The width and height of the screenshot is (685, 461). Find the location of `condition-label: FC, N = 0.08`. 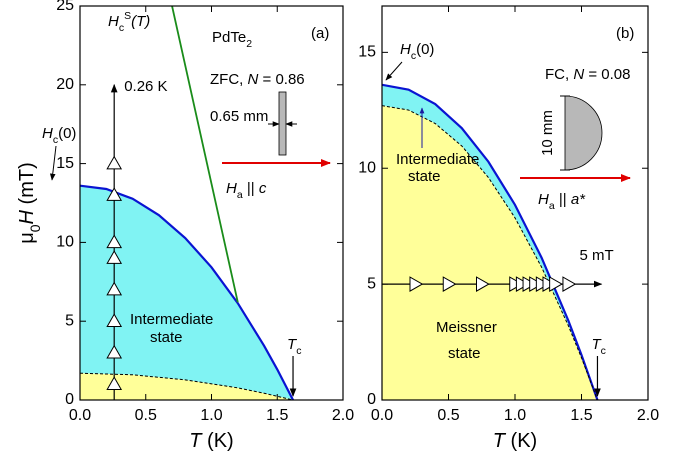

condition-label: FC, N = 0.08 is located at coordinates (587, 74).